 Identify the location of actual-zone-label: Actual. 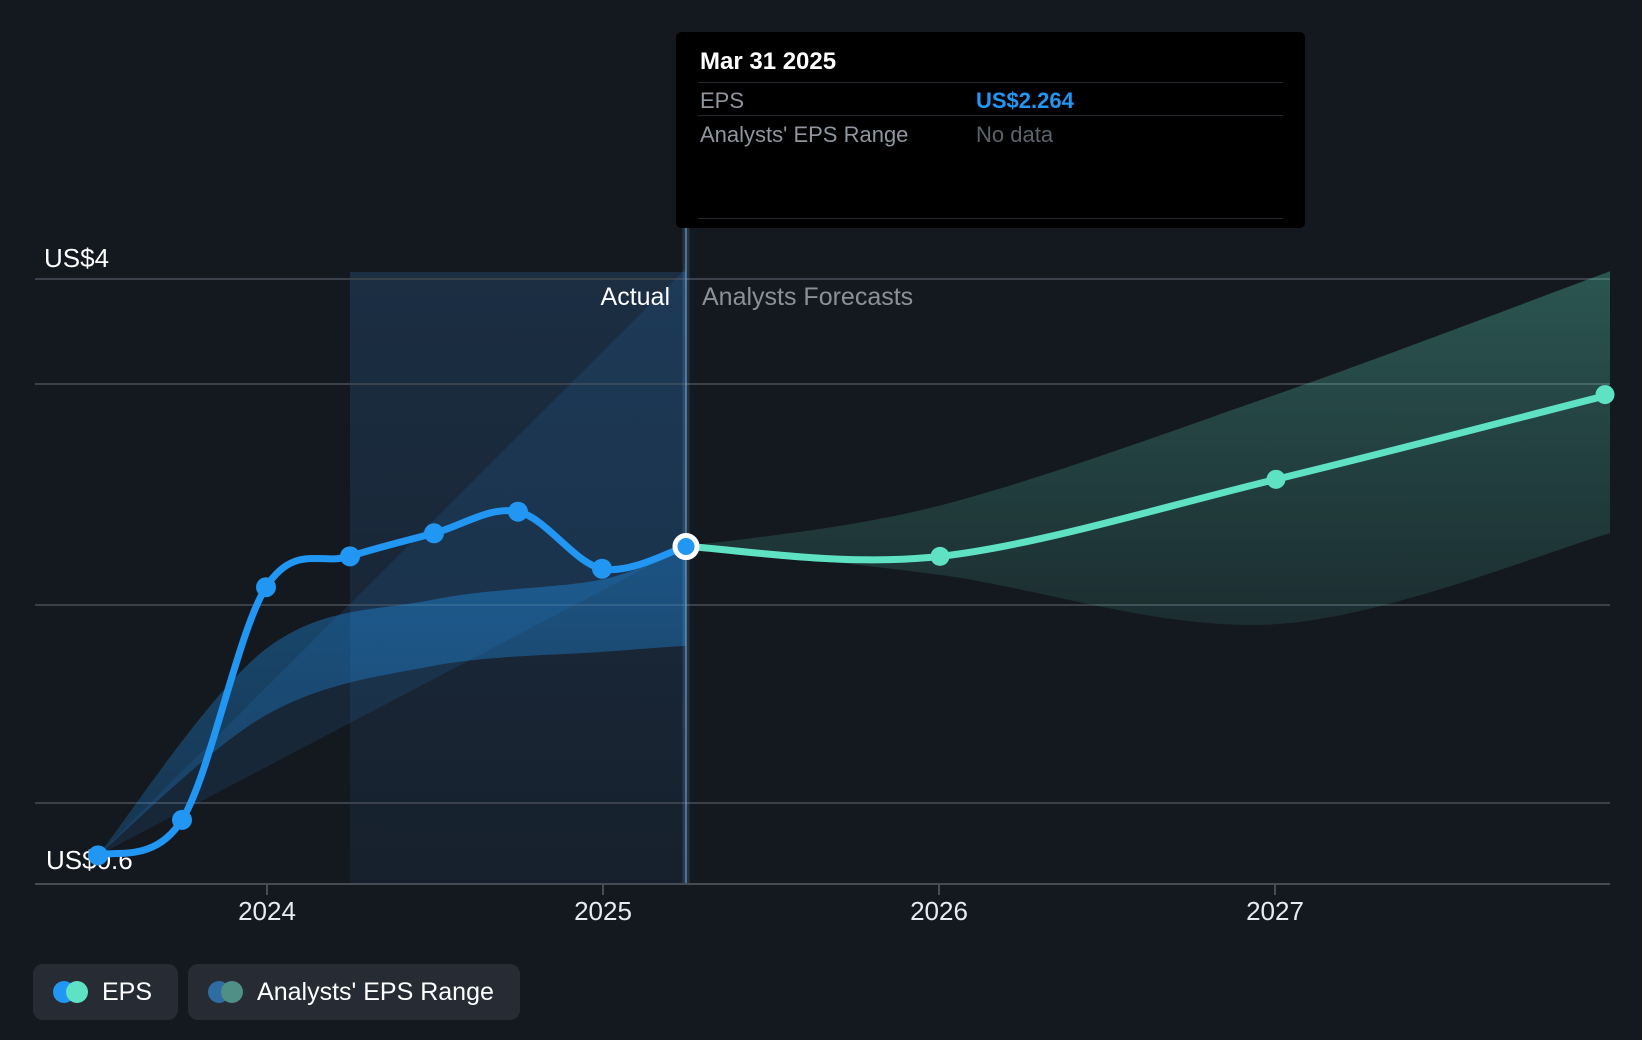
(635, 297).